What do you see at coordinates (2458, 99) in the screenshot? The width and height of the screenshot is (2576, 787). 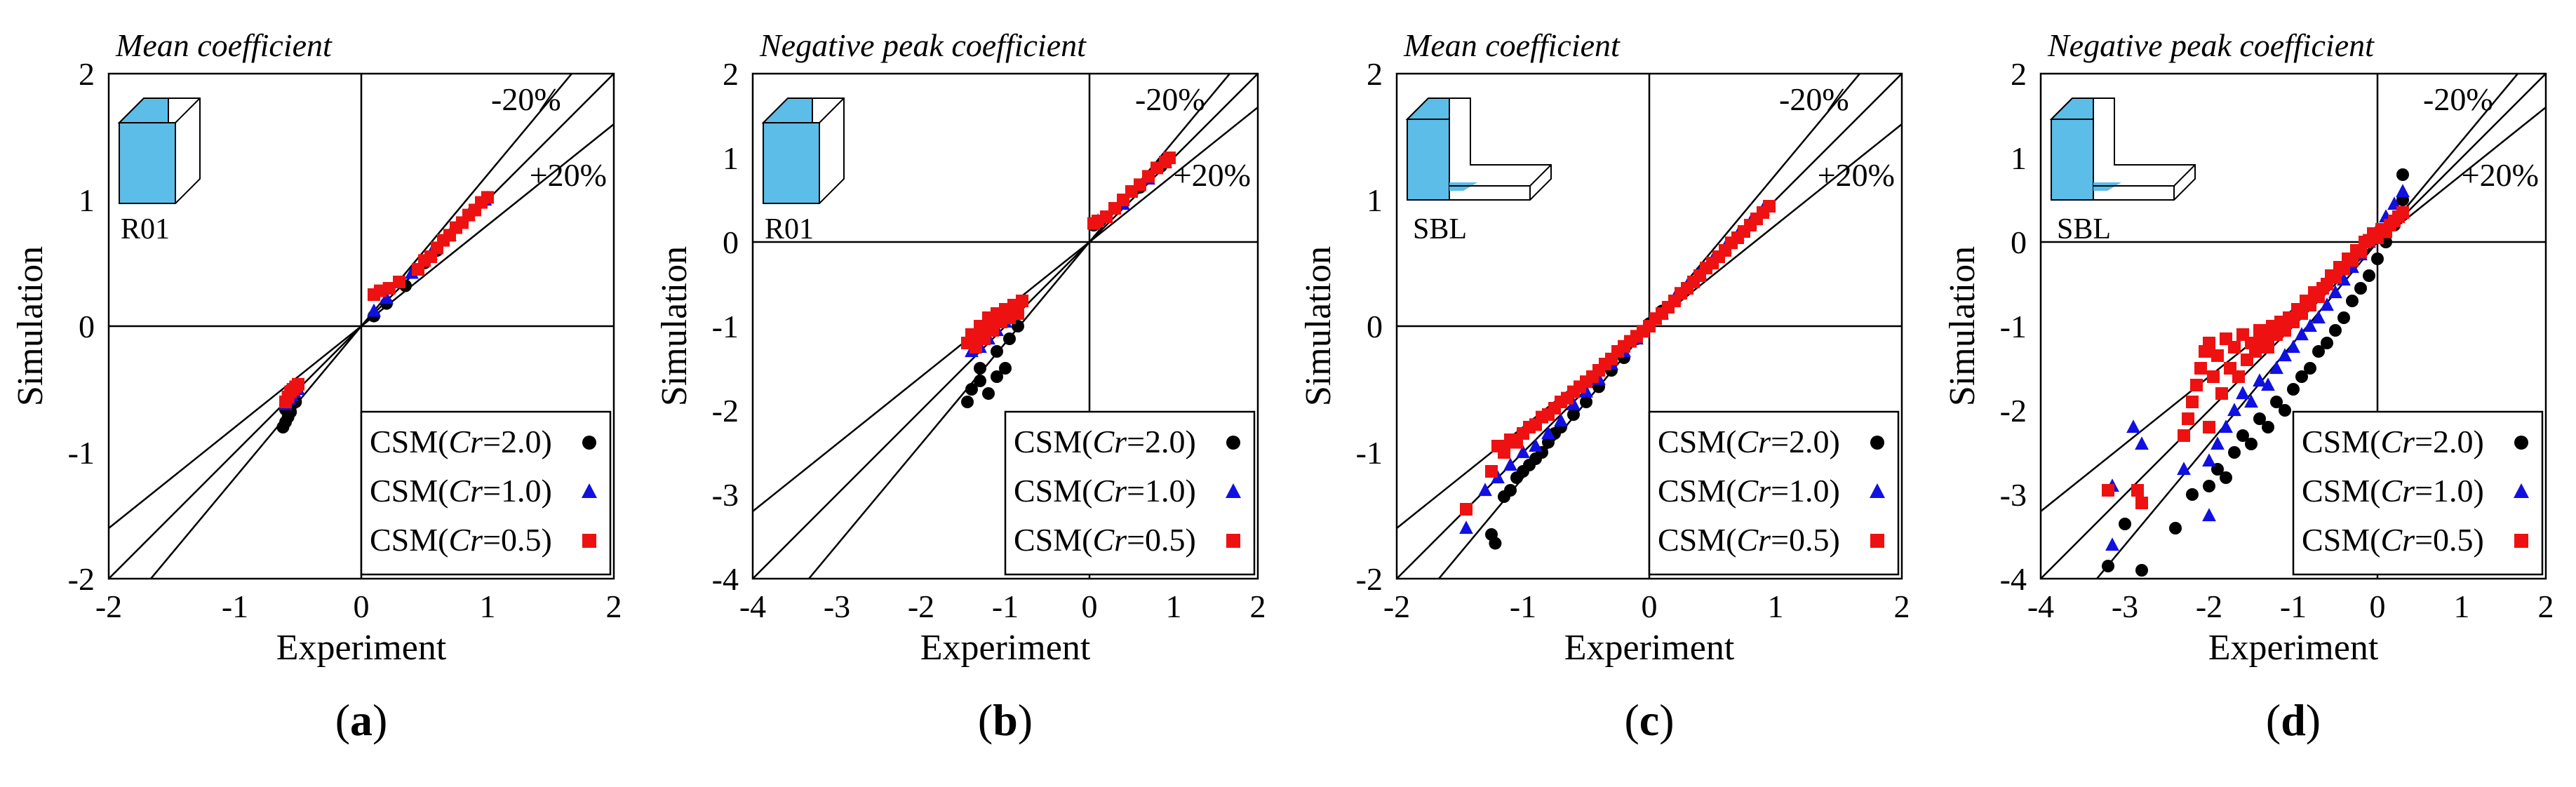 I see `minus-20-label: -20%` at bounding box center [2458, 99].